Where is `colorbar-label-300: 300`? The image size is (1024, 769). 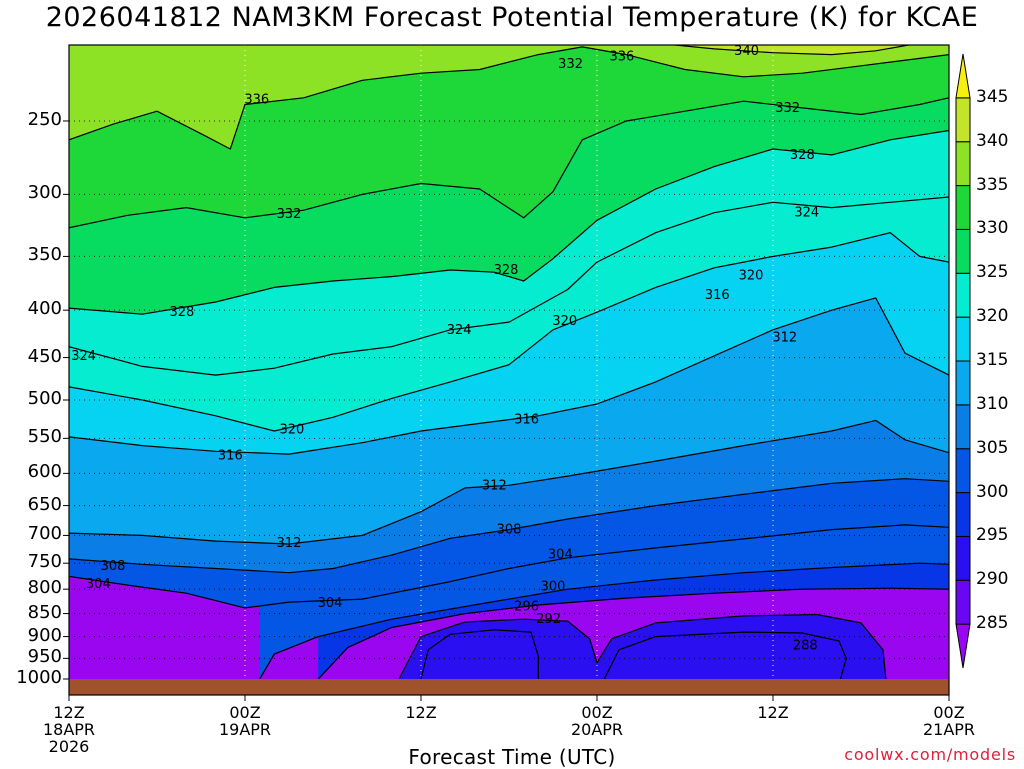
colorbar-label-300: 300 is located at coordinates (992, 491).